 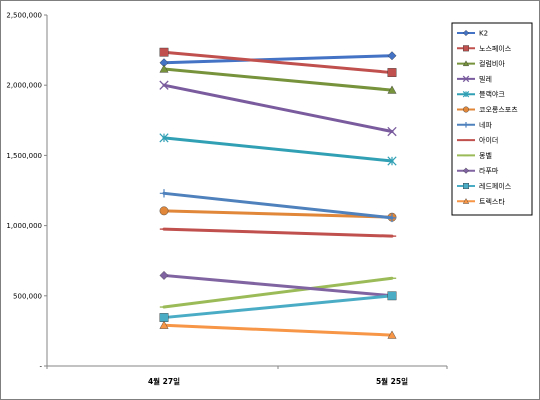 I want to click on series-밀레, so click(x=278, y=108).